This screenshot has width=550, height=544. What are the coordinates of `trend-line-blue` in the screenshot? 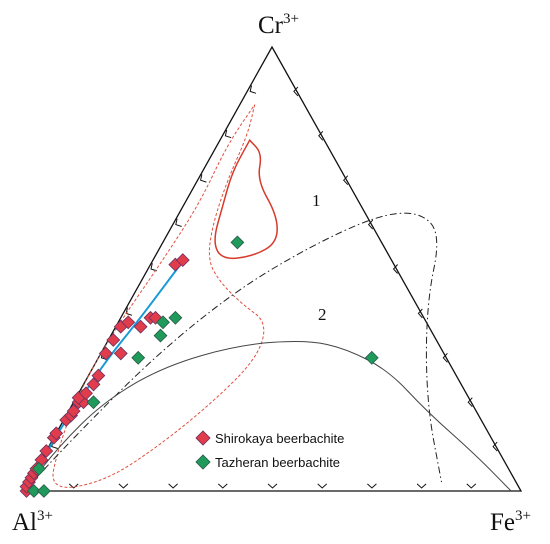 It's located at (105, 378).